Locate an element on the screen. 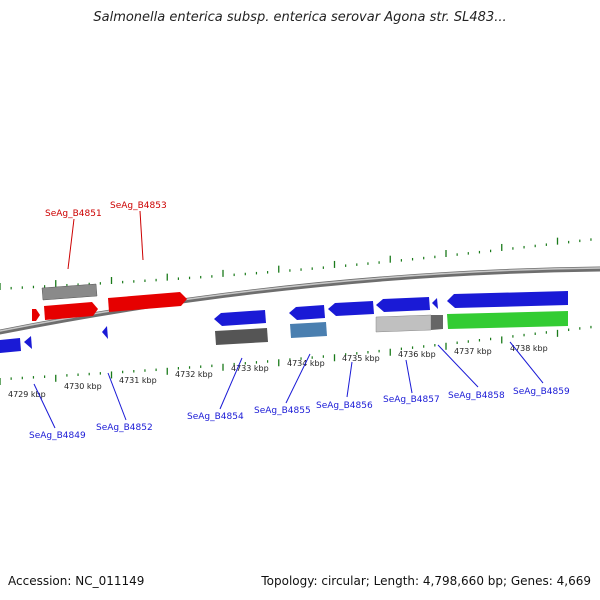 This screenshot has height=600, width=600. tick-marks-inner is located at coordinates (296, 355).